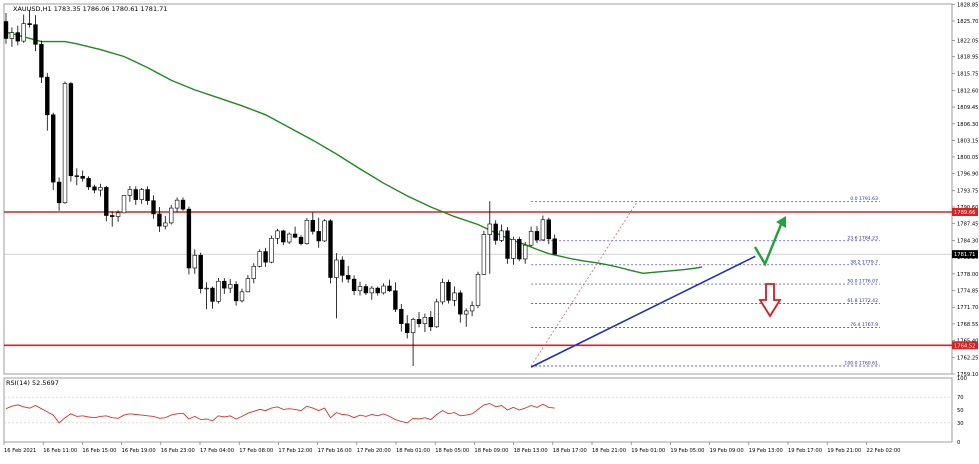  Describe the element at coordinates (967, 75) in the screenshot. I see `price-tick-label: 1815.75` at that location.